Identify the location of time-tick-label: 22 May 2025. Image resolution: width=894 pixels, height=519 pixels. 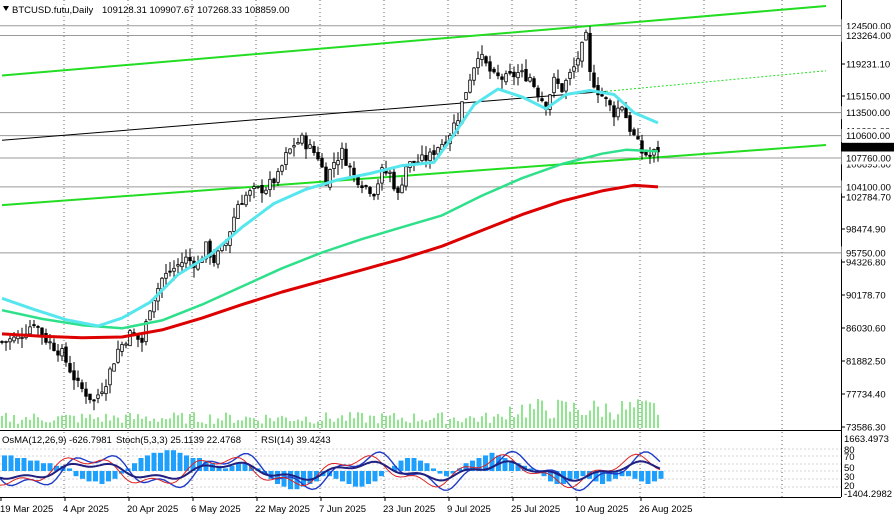
(282, 509).